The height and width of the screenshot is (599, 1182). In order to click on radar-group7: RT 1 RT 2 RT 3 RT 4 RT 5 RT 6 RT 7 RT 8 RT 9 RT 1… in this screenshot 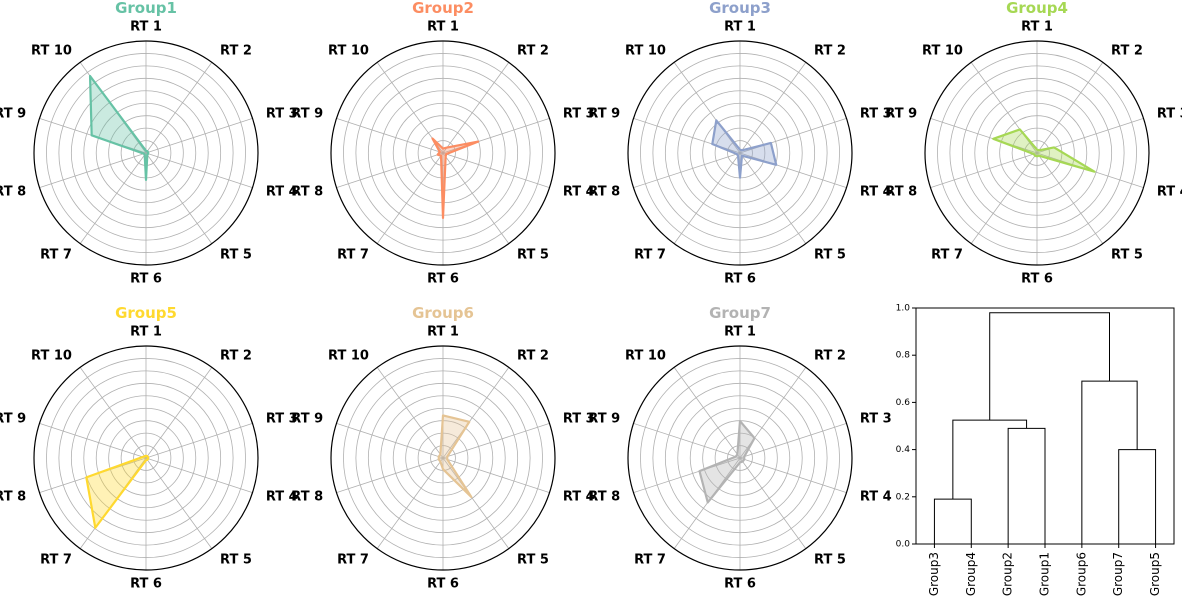, I will do `click(739, 448)`.